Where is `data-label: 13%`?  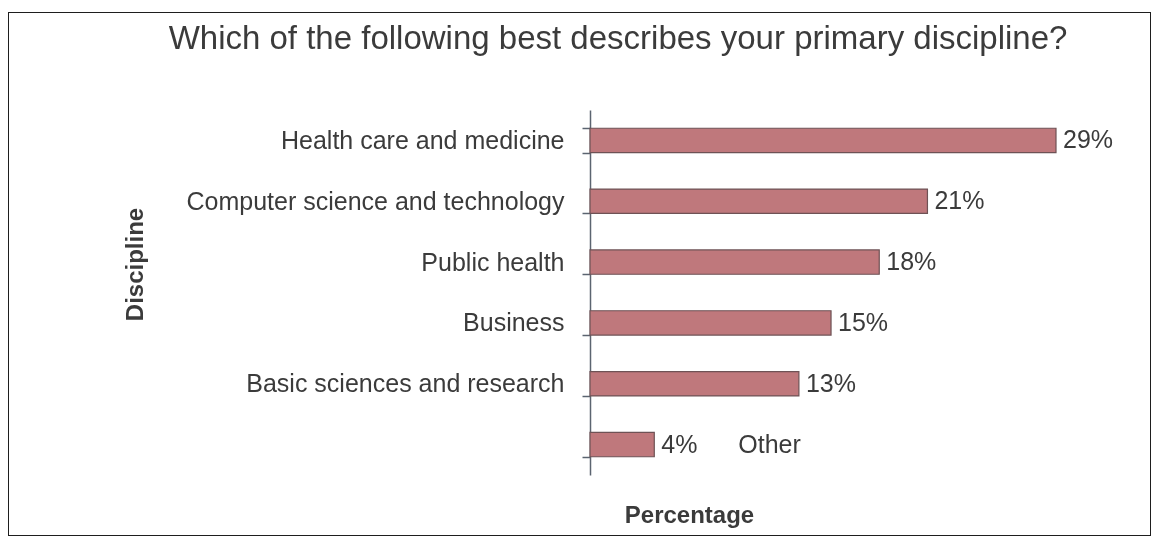 data-label: 13% is located at coordinates (830, 382).